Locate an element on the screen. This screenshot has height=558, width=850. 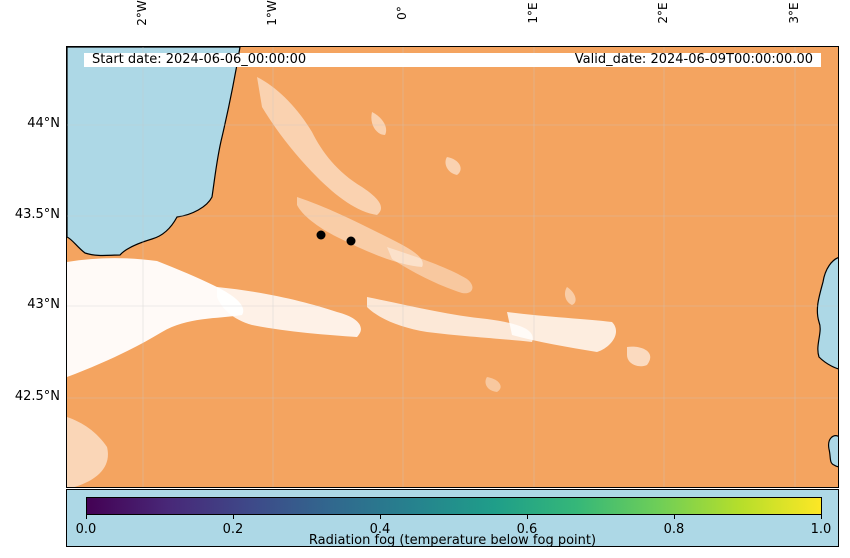
lat-tick-label: 43°N is located at coordinates (43, 304).